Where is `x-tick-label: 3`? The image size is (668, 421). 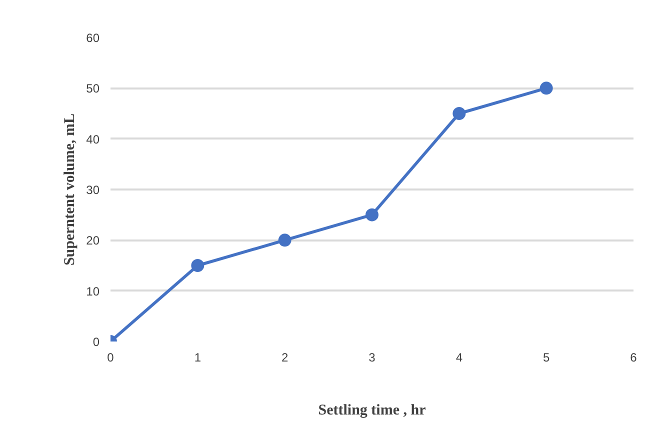 x-tick-label: 3 is located at coordinates (372, 357).